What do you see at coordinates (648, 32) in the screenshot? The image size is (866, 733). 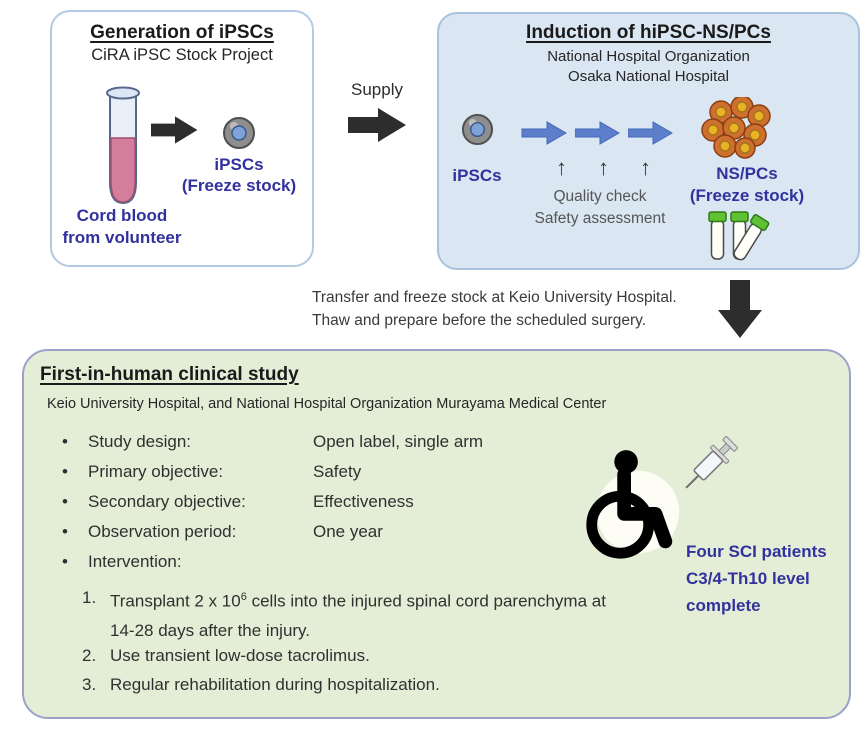 I see `induction-title: Induction of hiPSC-NS/PCs` at bounding box center [648, 32].